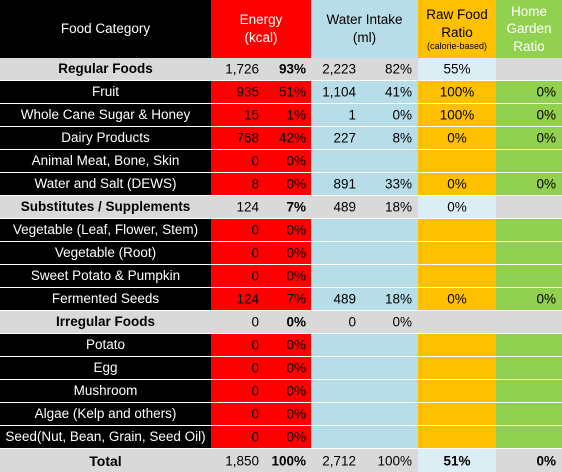 The width and height of the screenshot is (562, 472). What do you see at coordinates (105, 437) in the screenshot?
I see `food-category-cell: Seed(Nut, Bean, Grain, Seed Oil)` at bounding box center [105, 437].